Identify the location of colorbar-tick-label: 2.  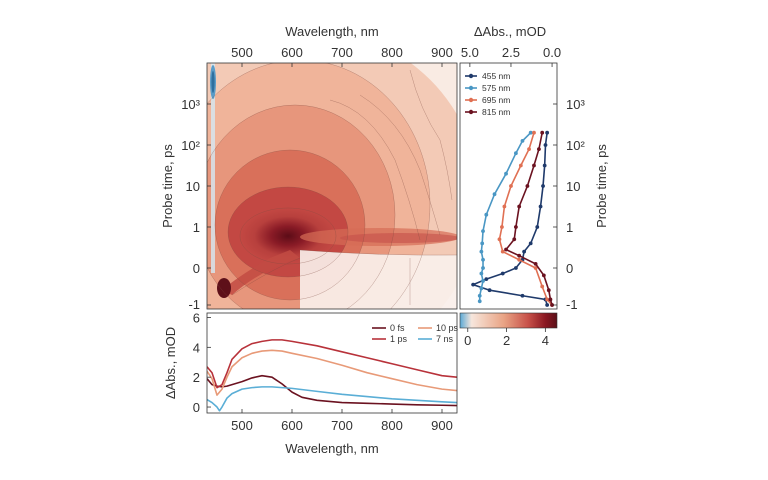
(506, 340).